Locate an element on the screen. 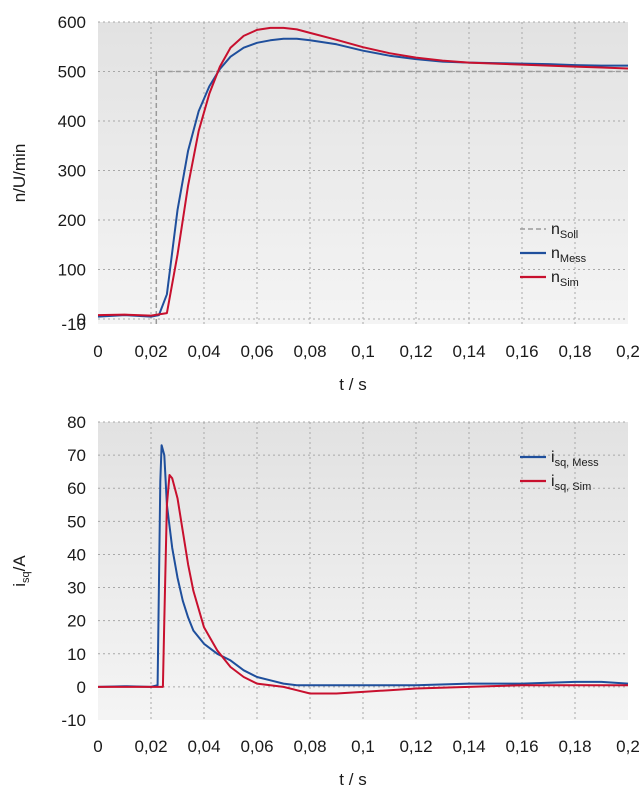 This screenshot has height=793, width=640. legend-label: nSoll is located at coordinates (564, 231).